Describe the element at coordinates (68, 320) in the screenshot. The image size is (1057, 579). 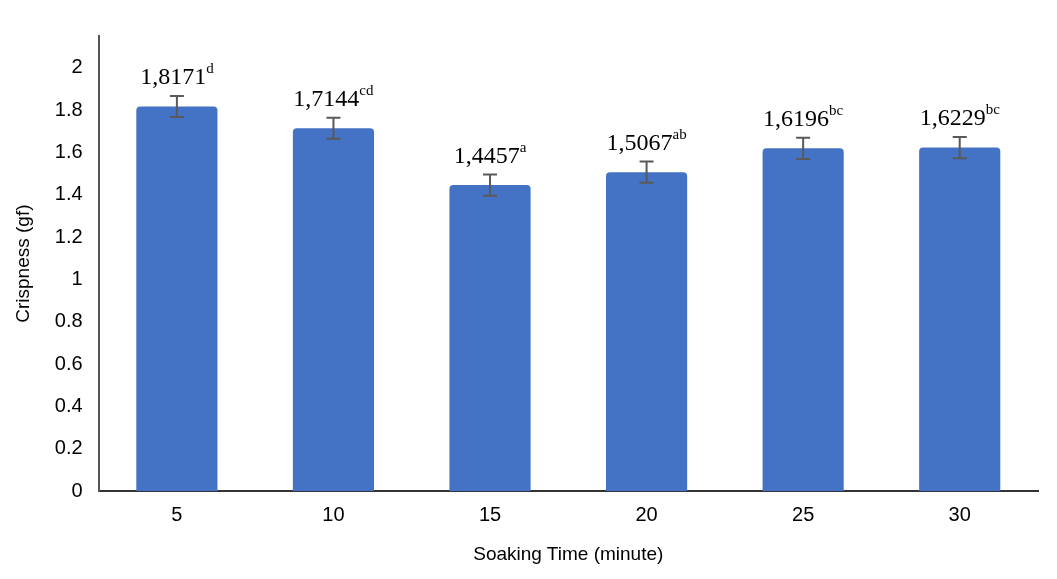
I see `y-tick-label: 0.8` at that location.